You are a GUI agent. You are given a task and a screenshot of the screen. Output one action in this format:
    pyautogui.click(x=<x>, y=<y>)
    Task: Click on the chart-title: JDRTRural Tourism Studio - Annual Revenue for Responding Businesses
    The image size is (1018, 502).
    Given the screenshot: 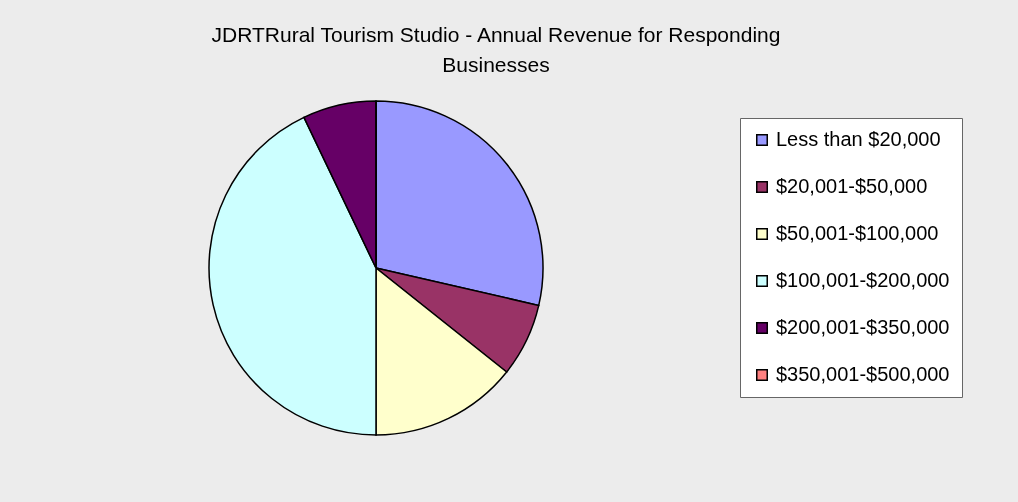 What is the action you would take?
    pyautogui.click(x=496, y=49)
    